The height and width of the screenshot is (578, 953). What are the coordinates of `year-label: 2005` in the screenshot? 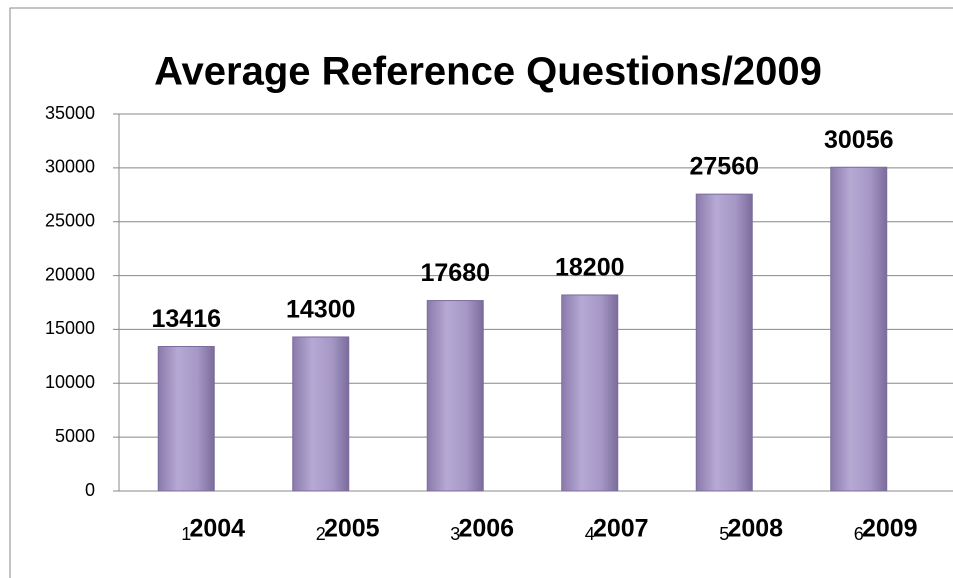 It's located at (352, 529).